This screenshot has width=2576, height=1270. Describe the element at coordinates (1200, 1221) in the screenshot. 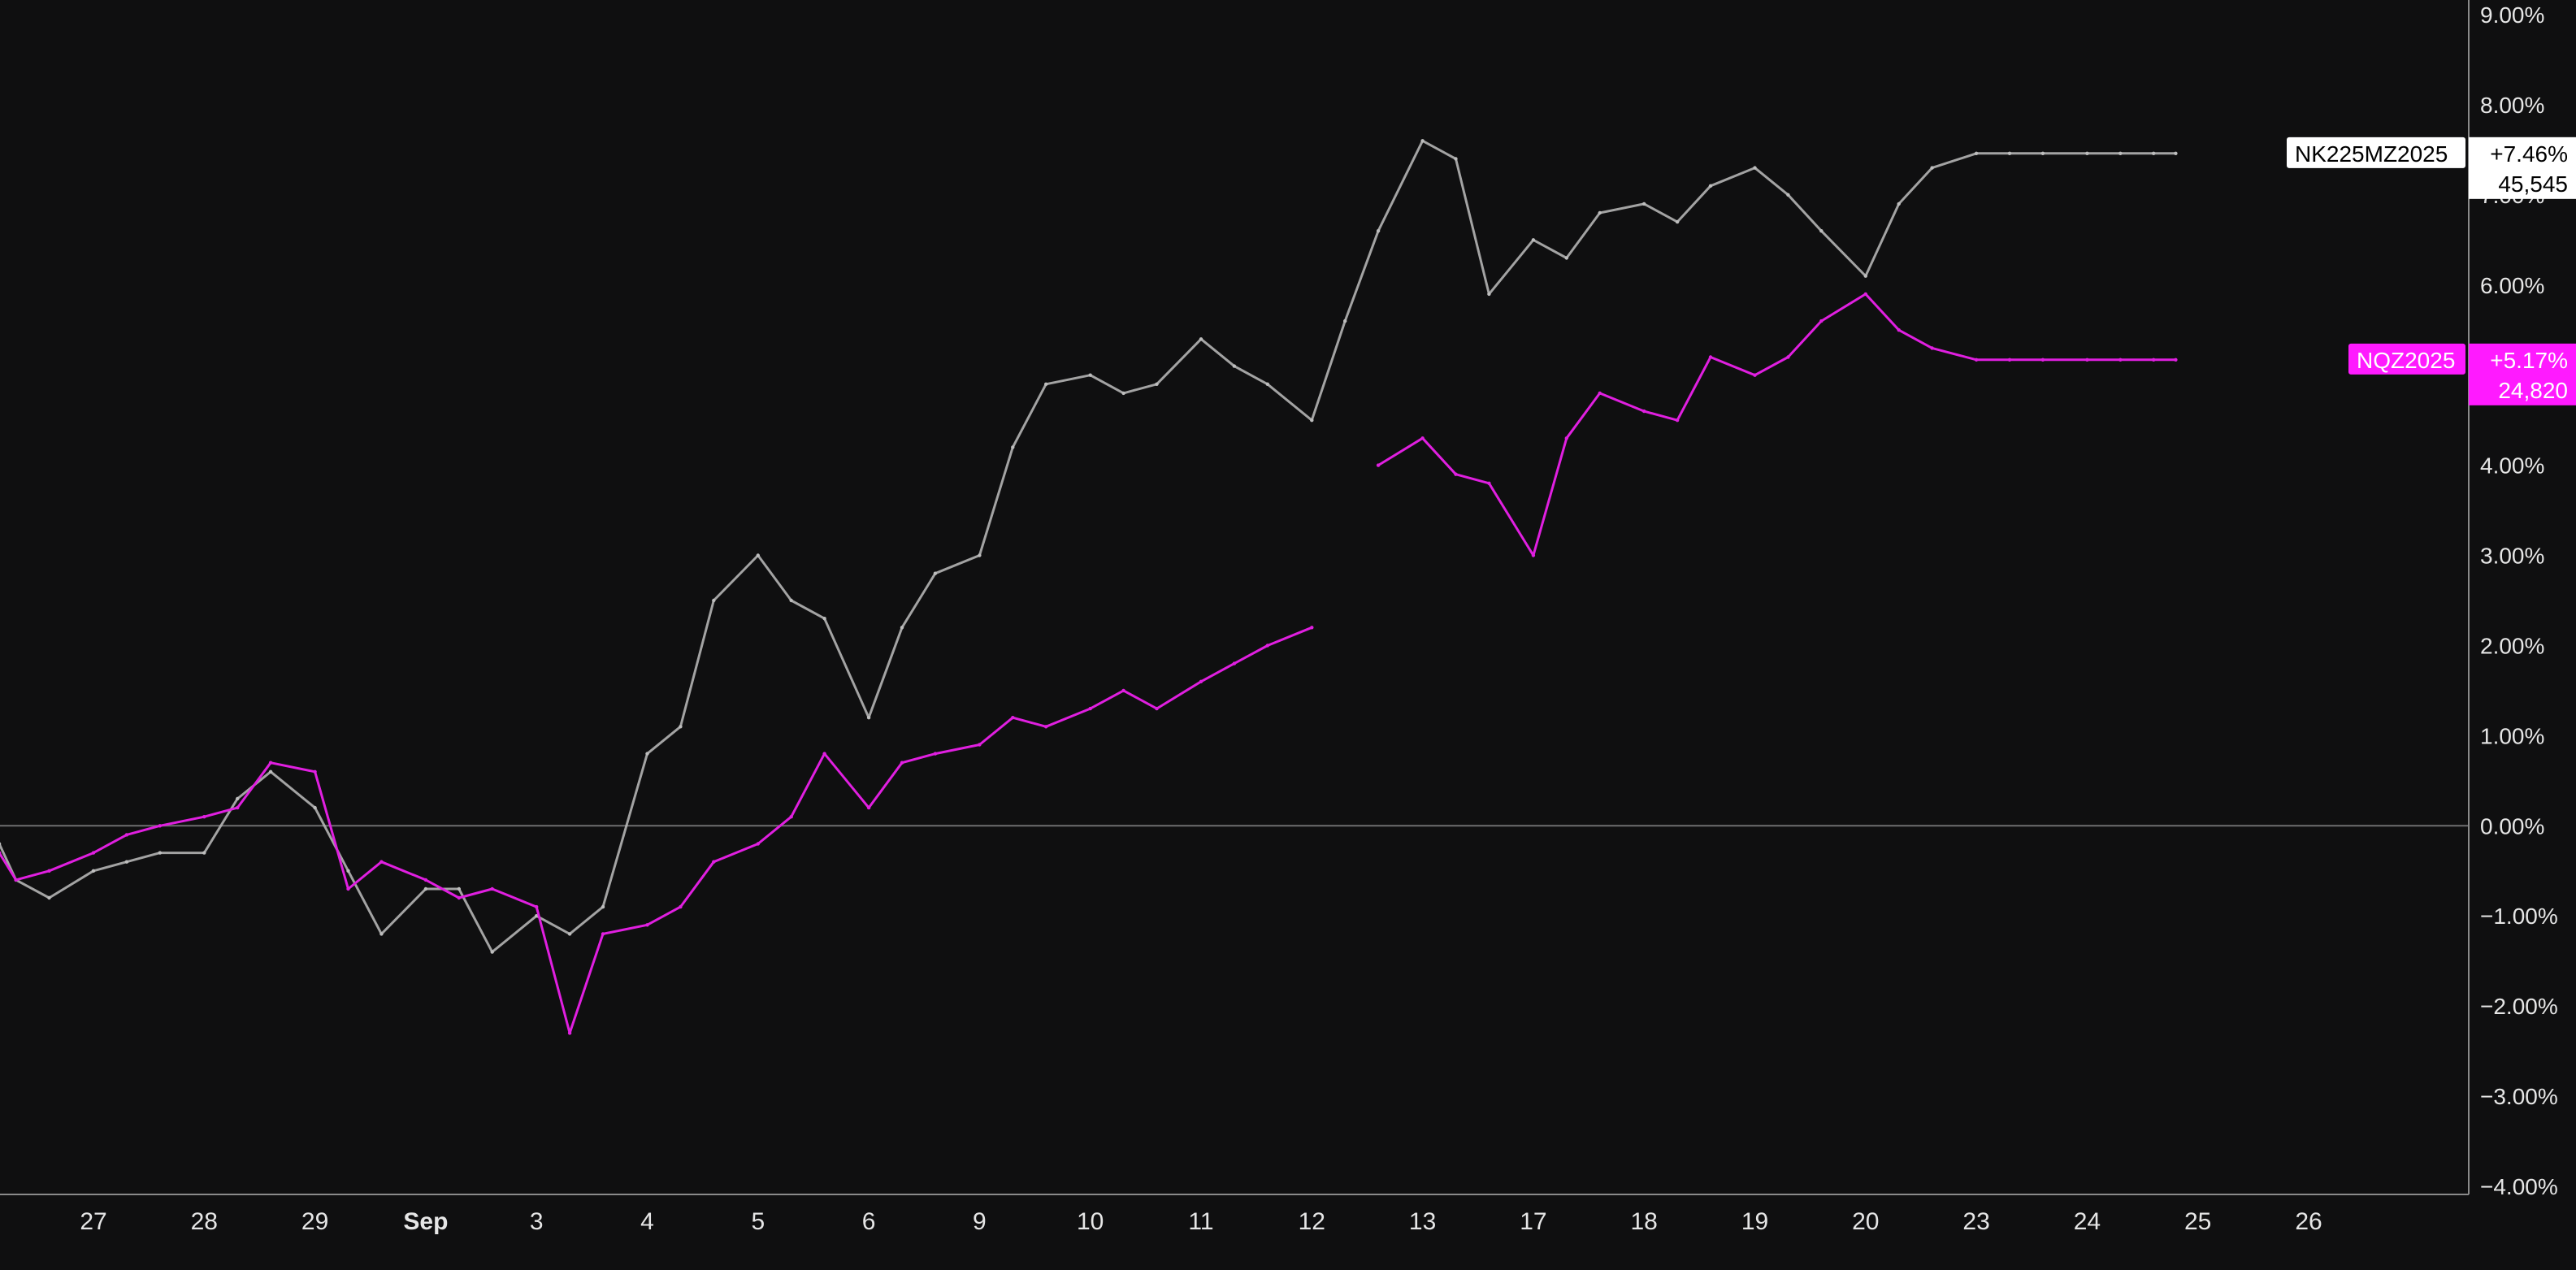

I see `x-tick-label: 11` at that location.